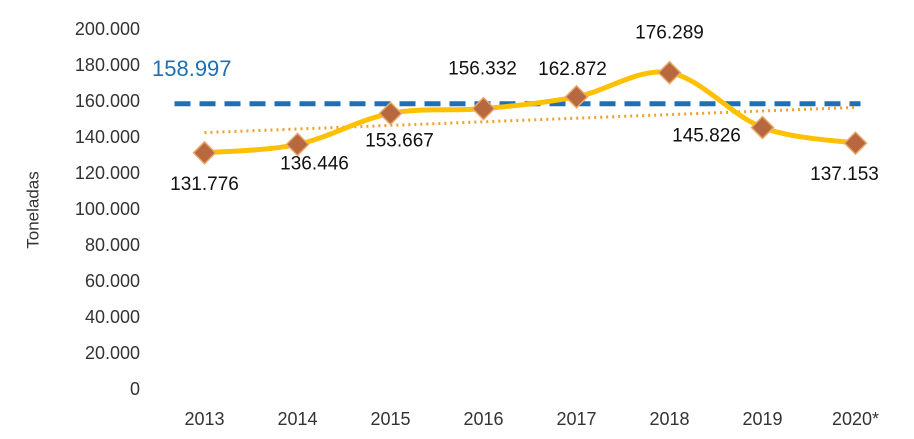 The width and height of the screenshot is (914, 439). I want to click on y-tick-label: 200.000, so click(107, 29).